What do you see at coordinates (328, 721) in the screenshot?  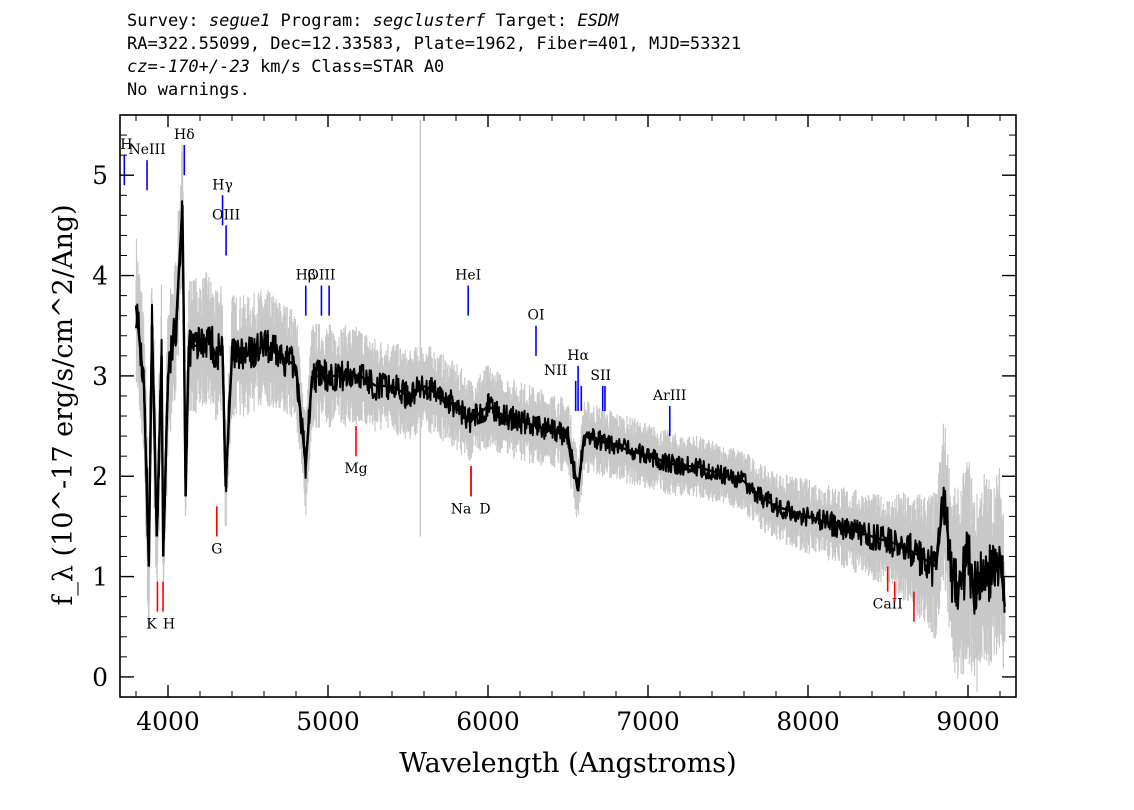 I see `x-tick-label: 5000` at bounding box center [328, 721].